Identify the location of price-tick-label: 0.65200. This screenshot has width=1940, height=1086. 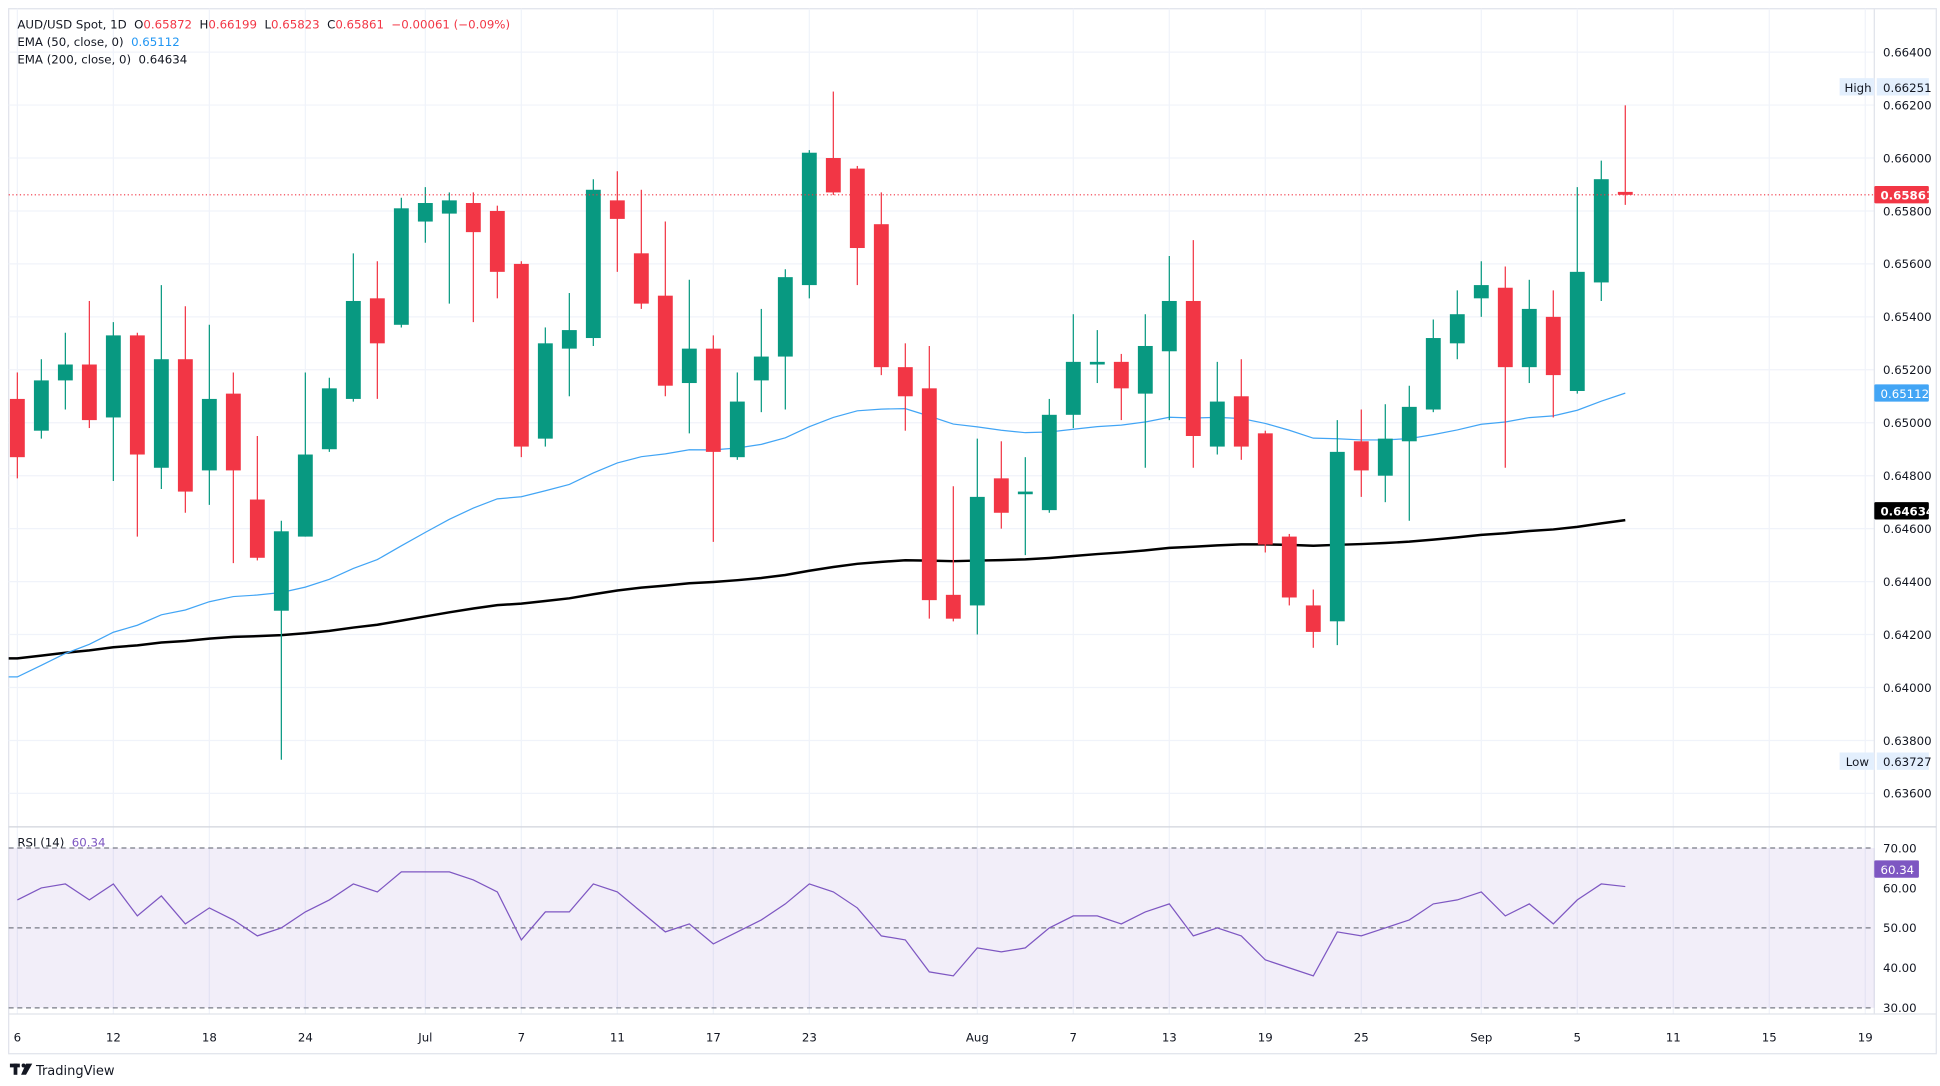
(1907, 370).